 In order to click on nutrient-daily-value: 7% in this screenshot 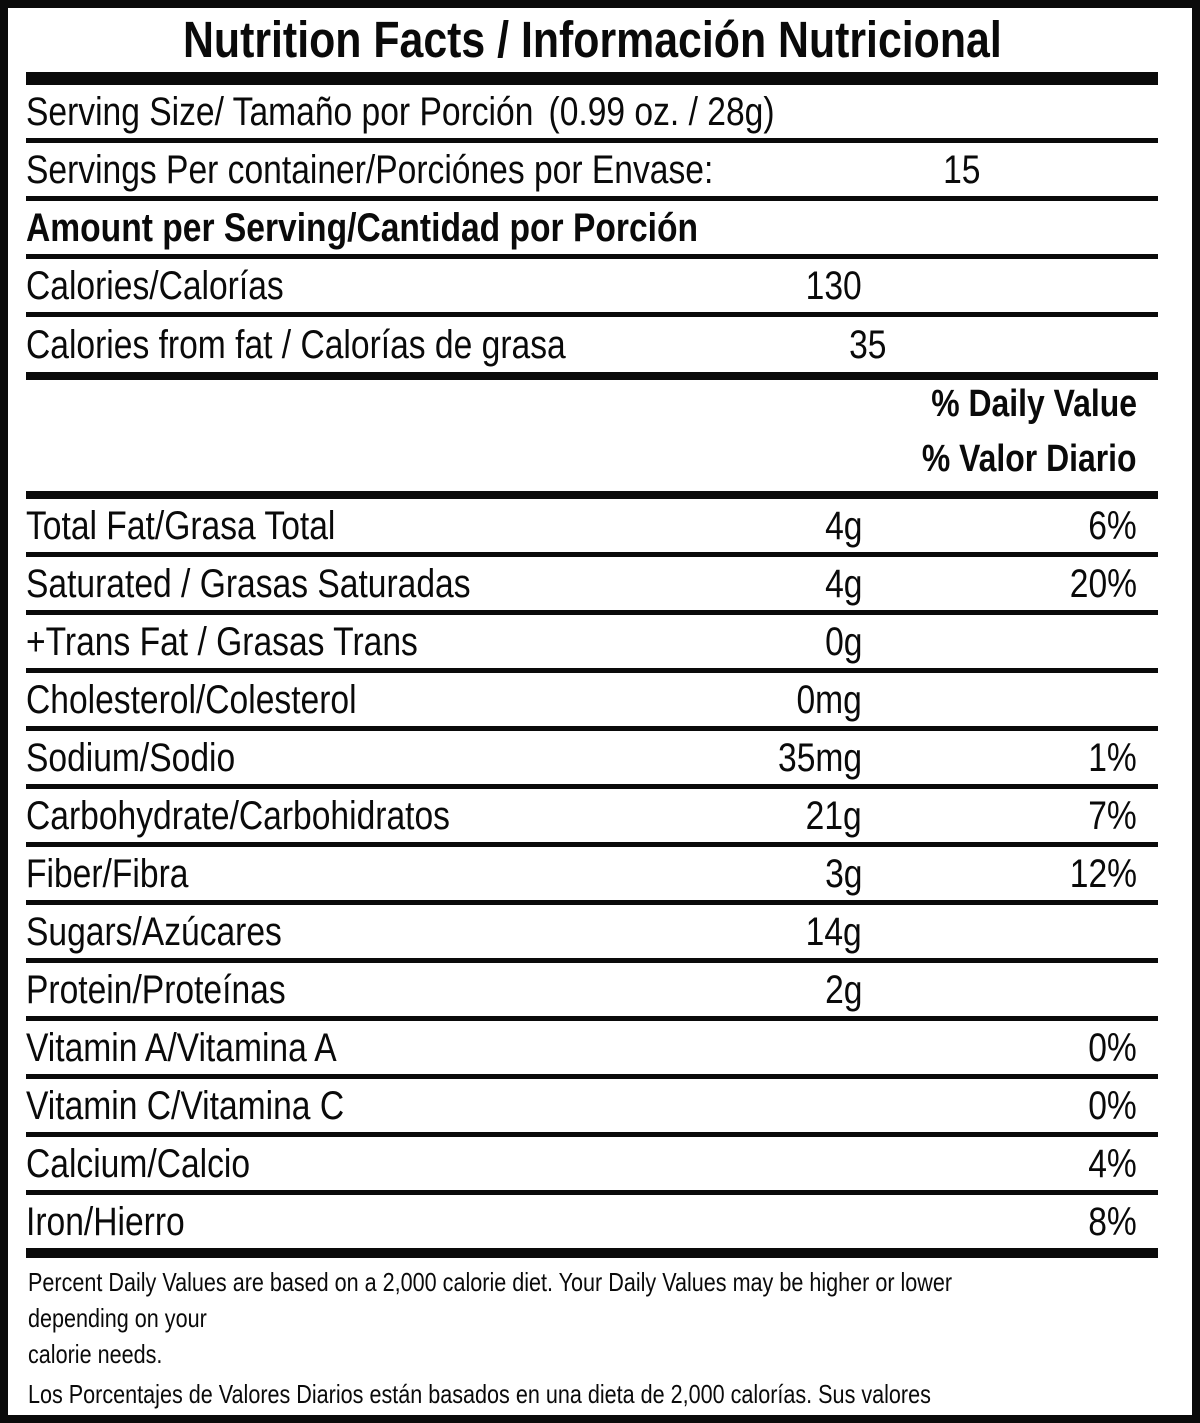, I will do `click(1112, 815)`.